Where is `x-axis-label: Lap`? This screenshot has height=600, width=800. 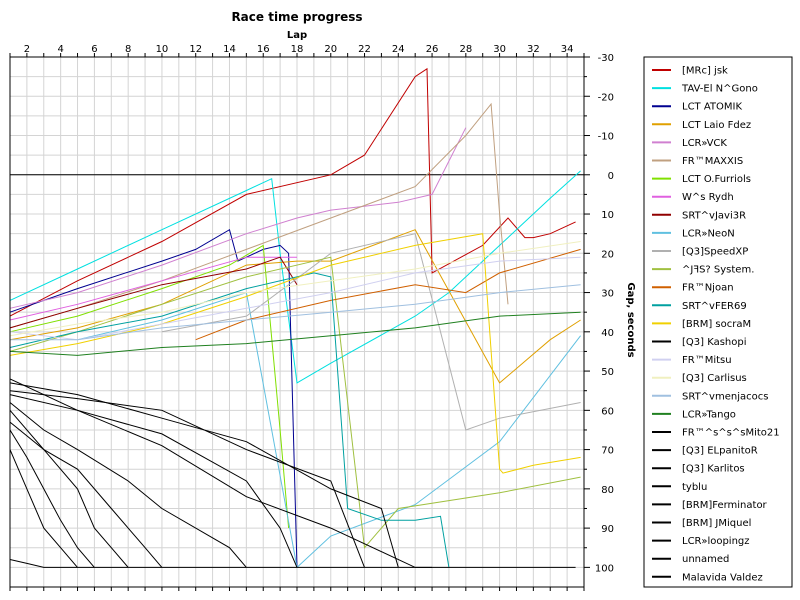
x-axis-label: Lap is located at coordinates (297, 35).